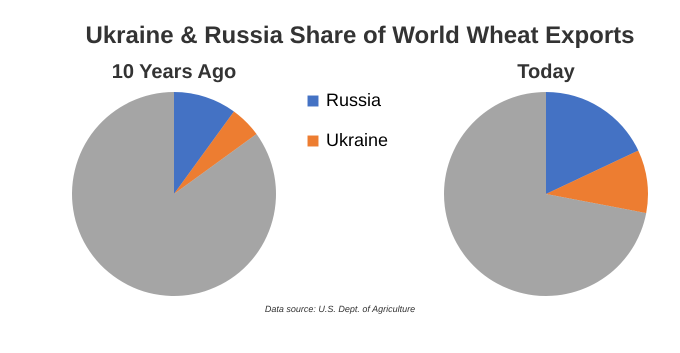 The image size is (680, 353). I want to click on legend-label: Russia, so click(354, 100).